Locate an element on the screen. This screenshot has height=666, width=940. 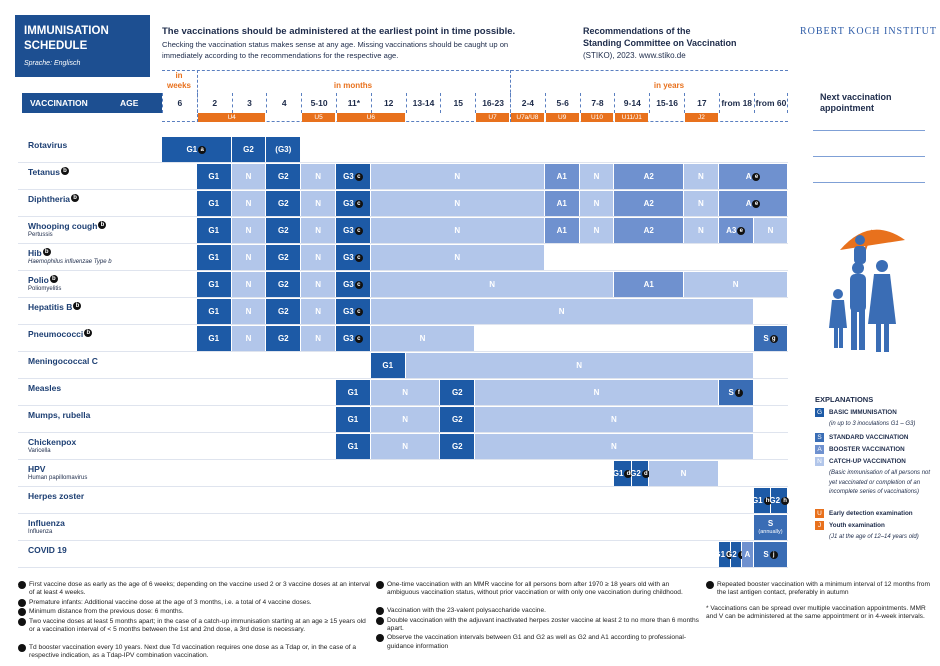
schedule-cell: G3 c is located at coordinates (353, 230).